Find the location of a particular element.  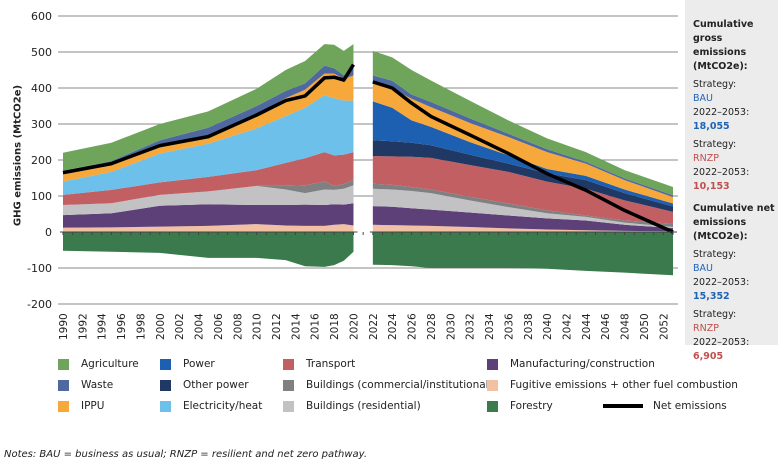

legend-item: Agriculture is located at coordinates (98, 364).